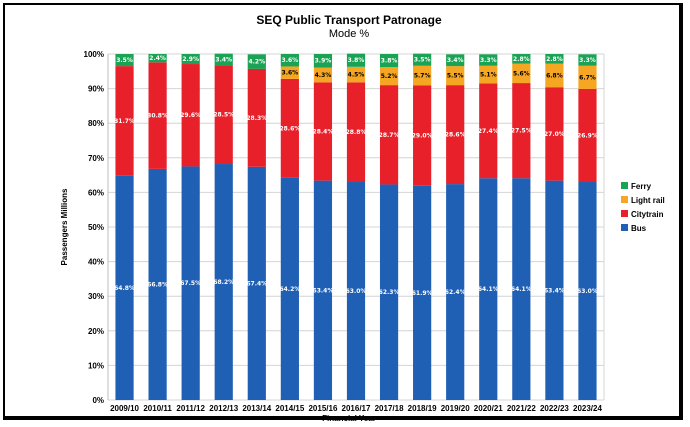  What do you see at coordinates (223, 408) in the screenshot?
I see `x-tick-label: 2012/13` at bounding box center [223, 408].